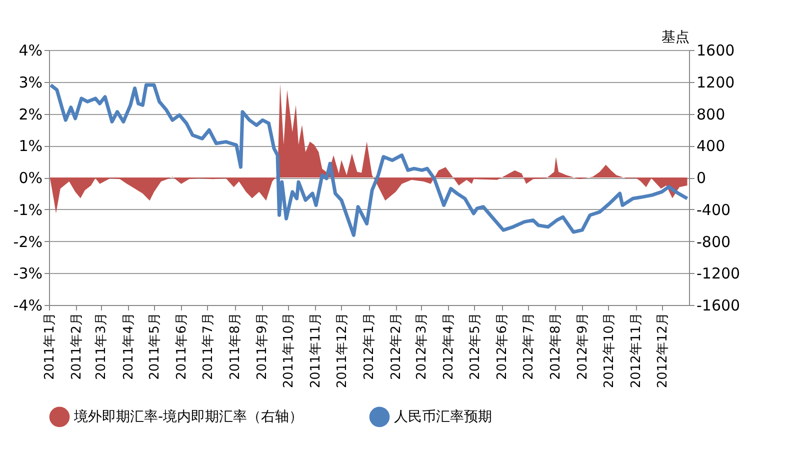 The image size is (787, 466). What do you see at coordinates (27, 305) in the screenshot?
I see `y-tick-label: -4%` at bounding box center [27, 305].